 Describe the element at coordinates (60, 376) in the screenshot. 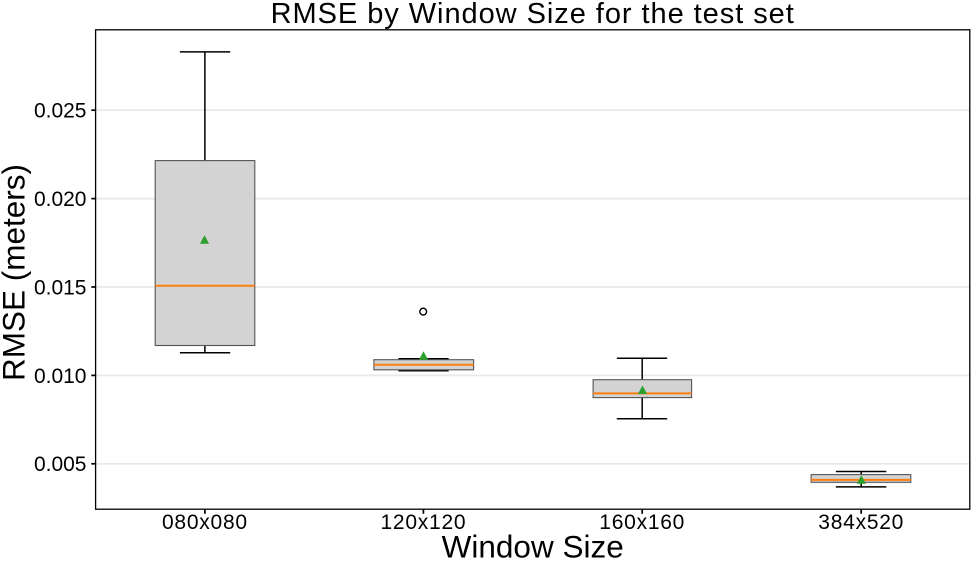

I see `svg-text: 0.010` at that location.